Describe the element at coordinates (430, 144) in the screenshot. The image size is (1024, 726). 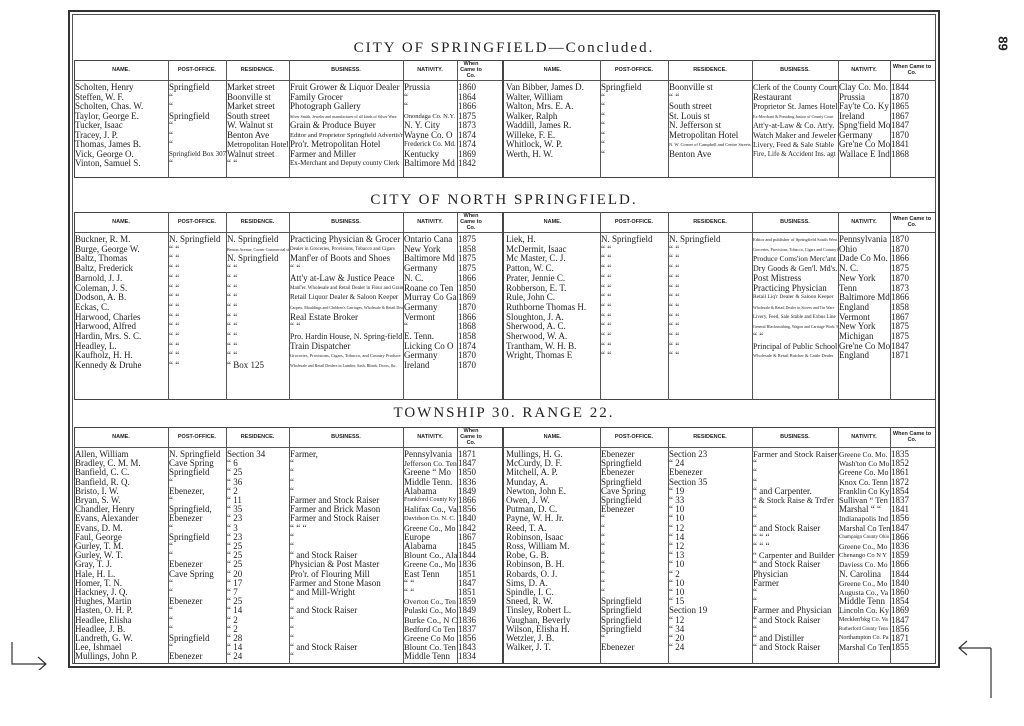
I see `table-cell: Frederick Co. Md.` at that location.